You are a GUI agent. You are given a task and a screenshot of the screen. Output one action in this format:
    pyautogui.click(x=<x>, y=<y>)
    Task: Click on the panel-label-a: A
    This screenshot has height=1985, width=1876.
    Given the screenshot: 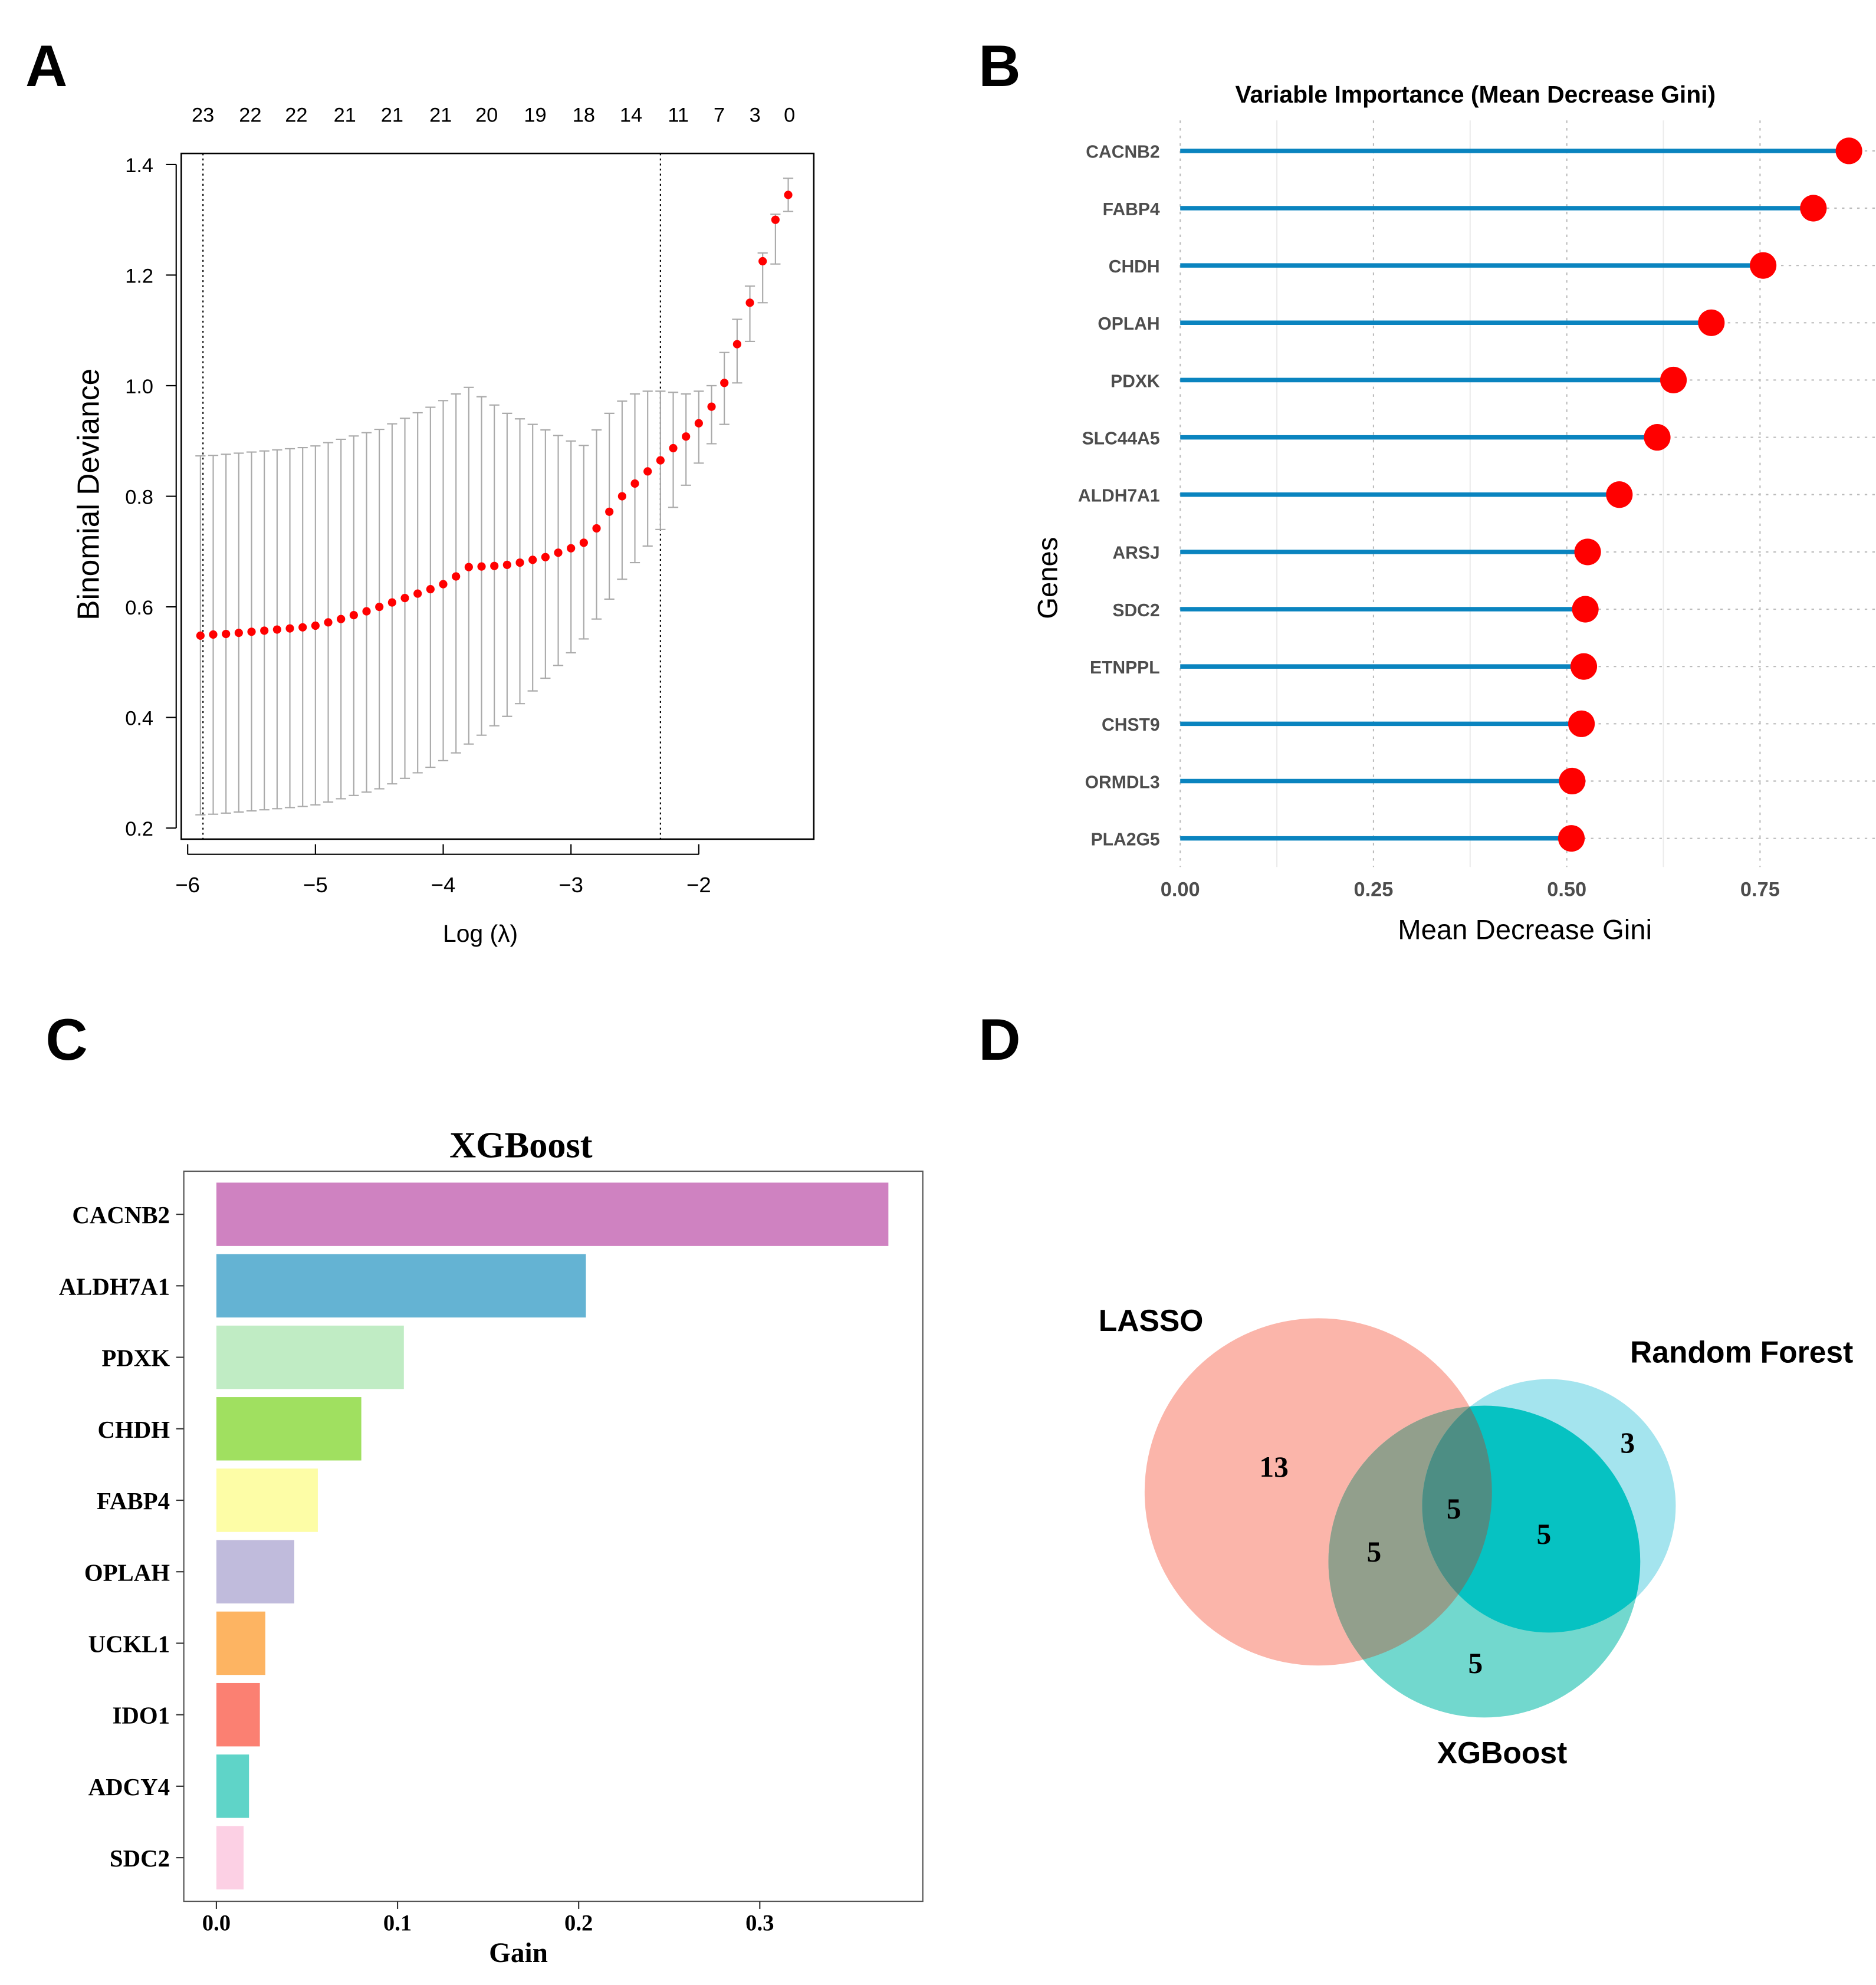 What is the action you would take?
    pyautogui.click(x=46, y=66)
    